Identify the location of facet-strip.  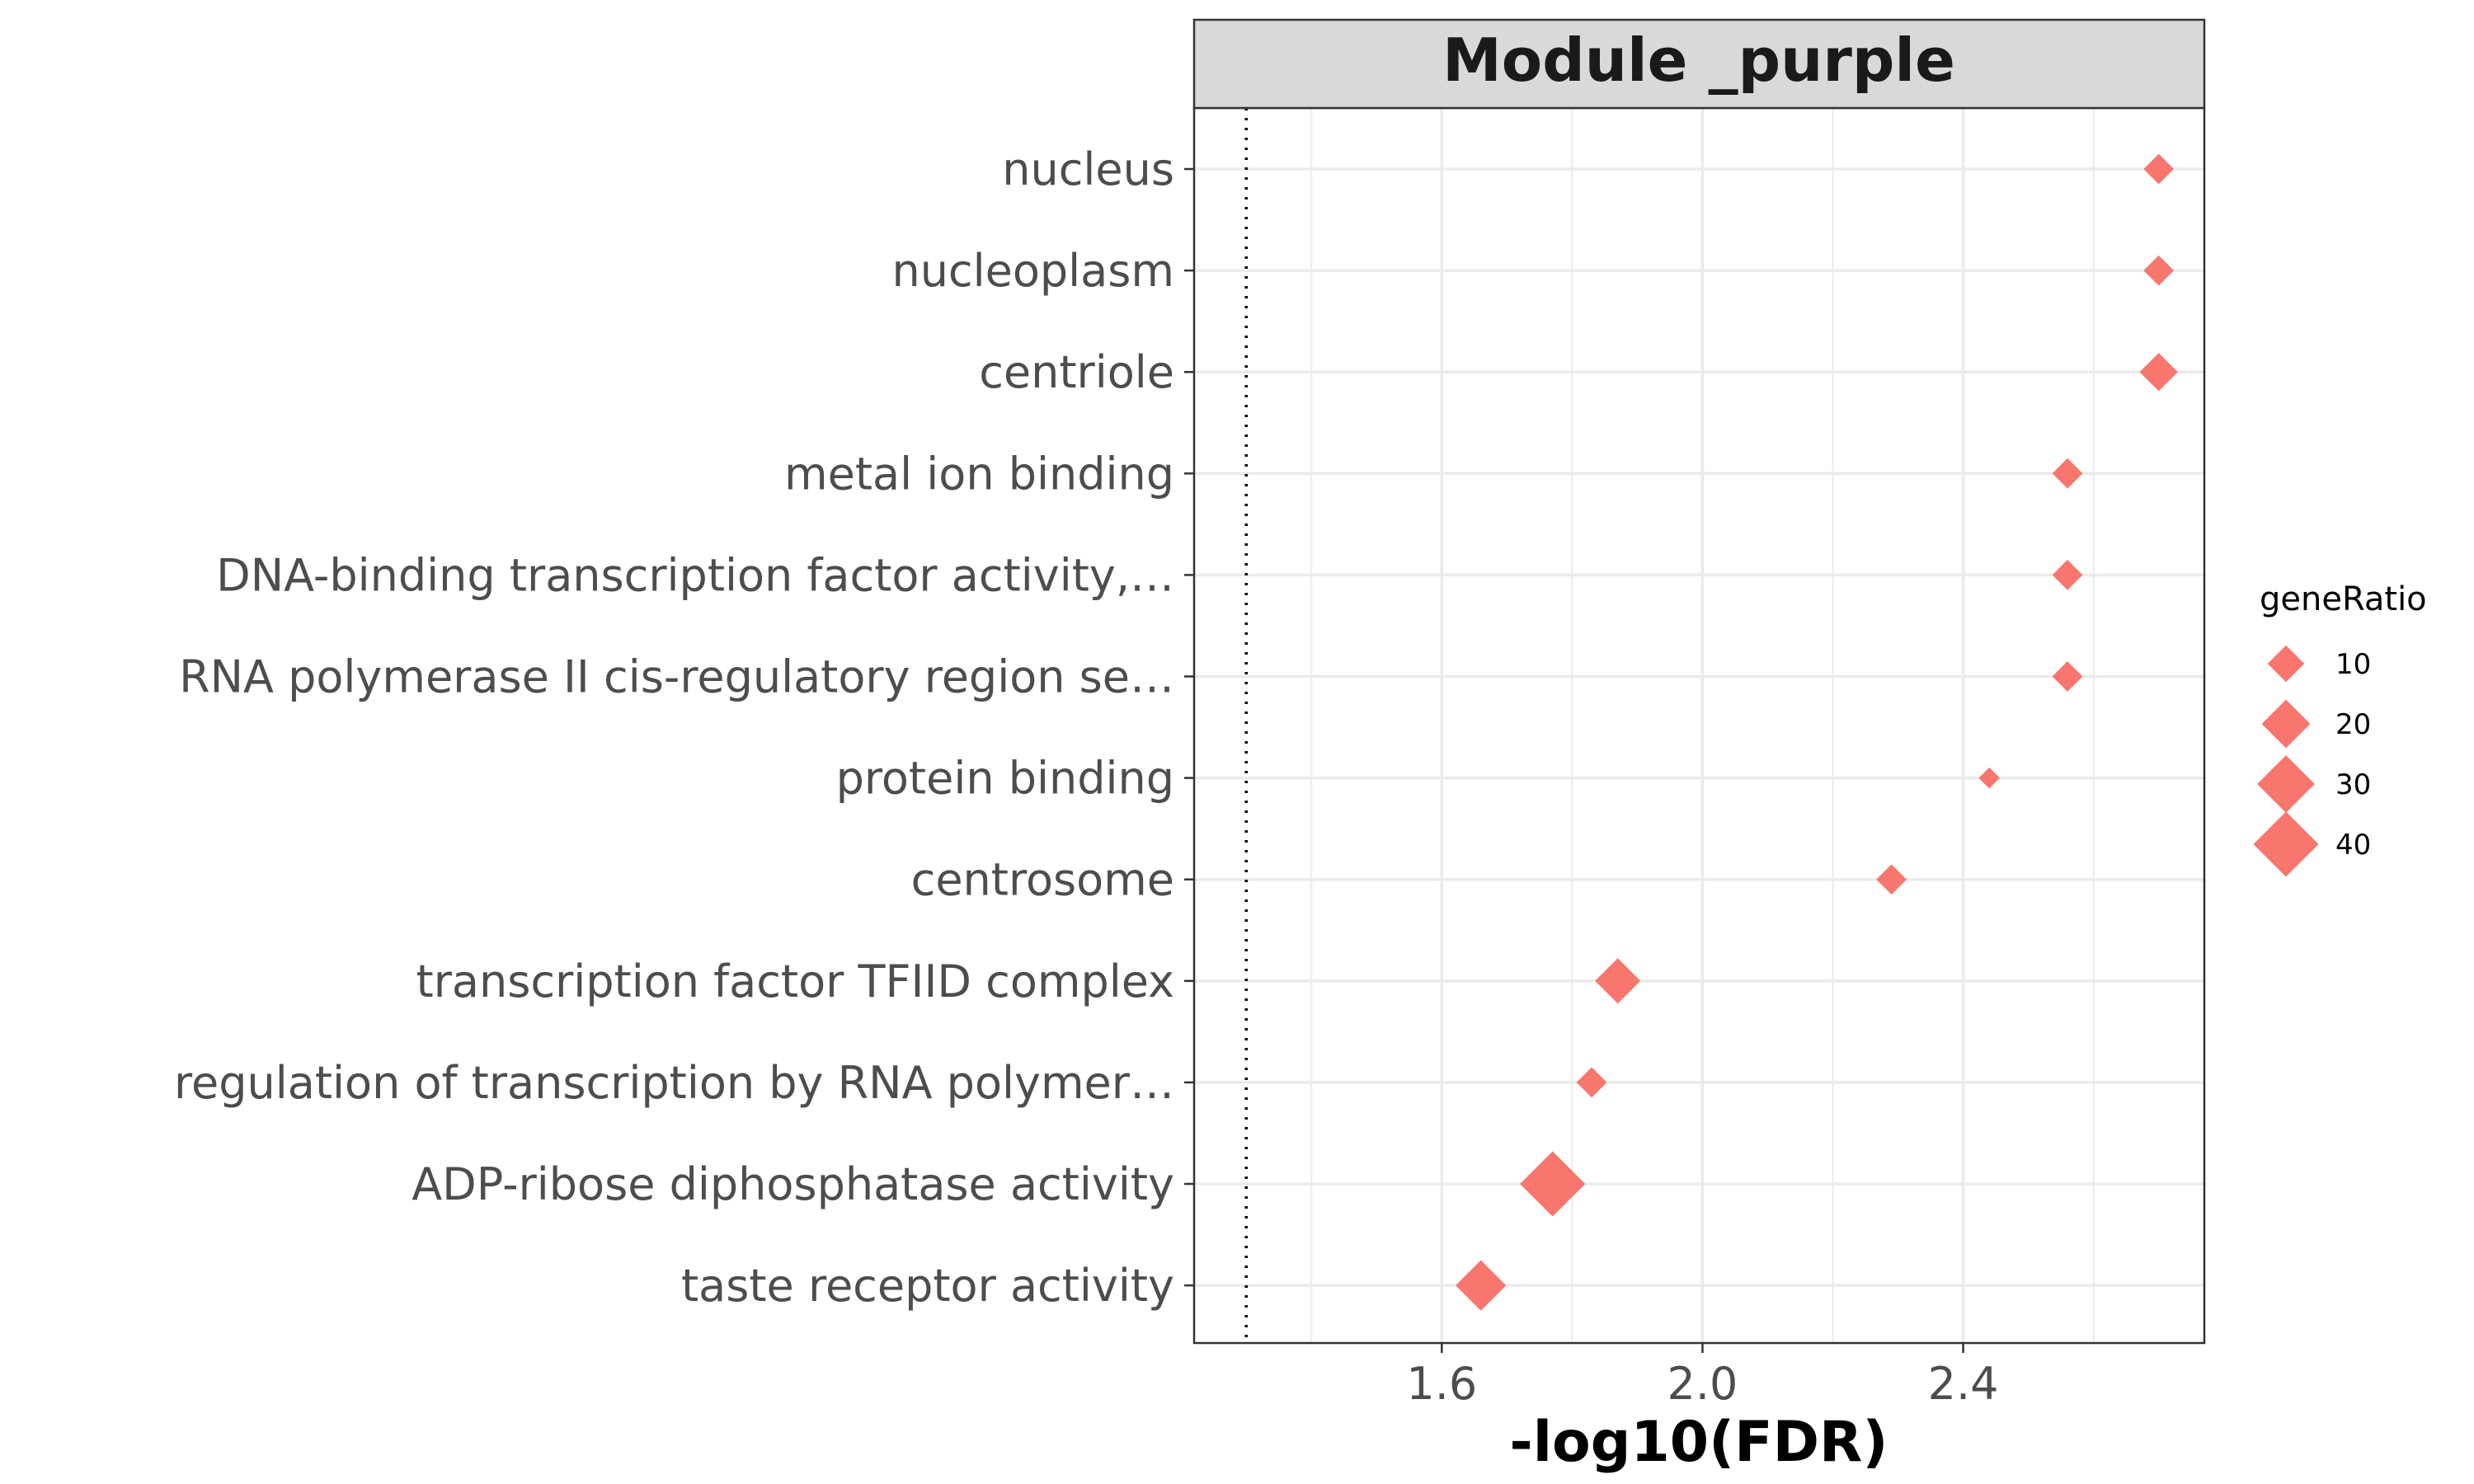
(1699, 64).